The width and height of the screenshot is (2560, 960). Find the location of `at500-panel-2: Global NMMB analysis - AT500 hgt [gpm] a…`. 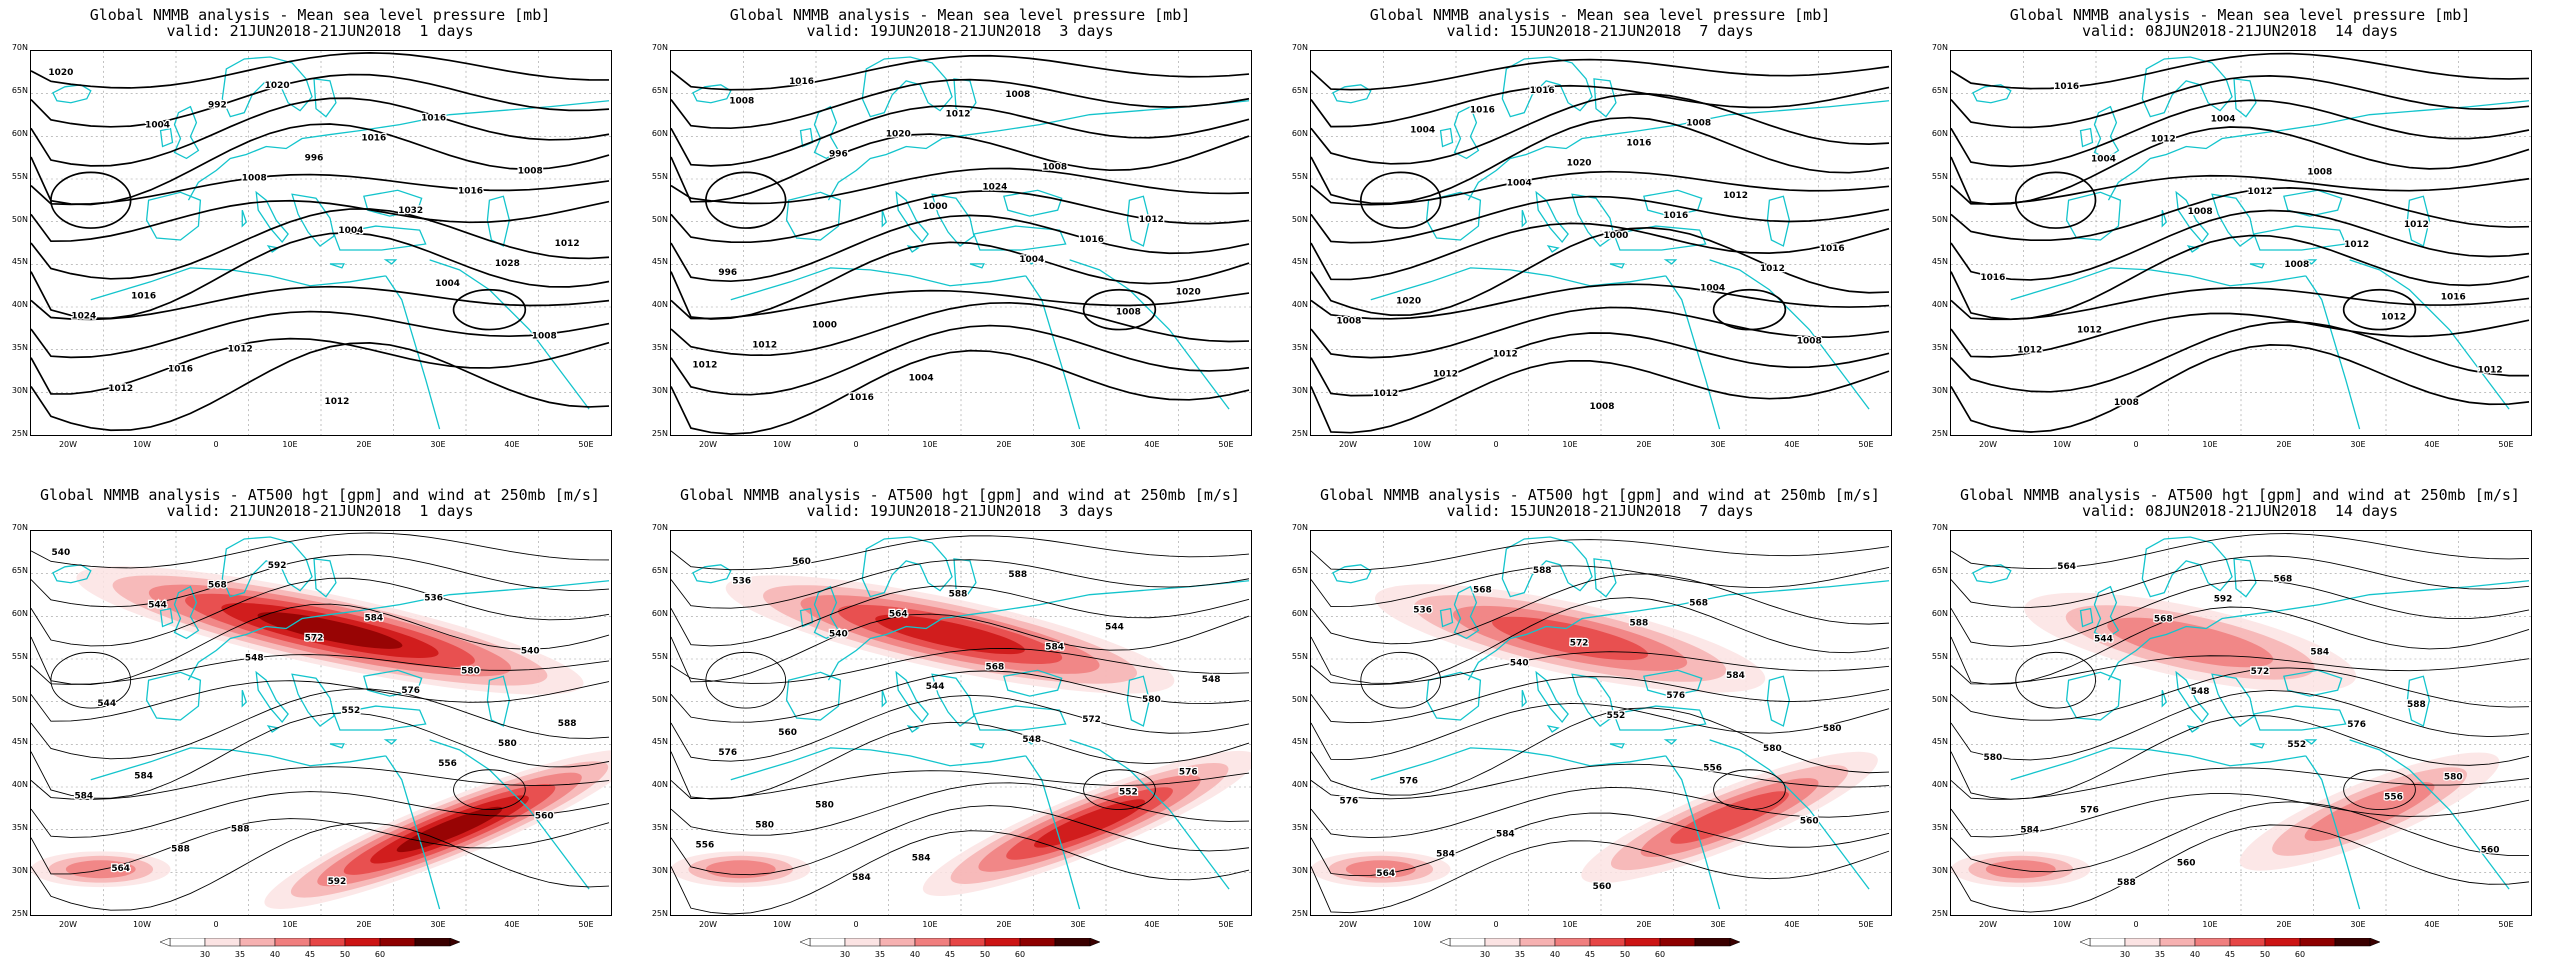

at500-panel-2: Global NMMB analysis - AT500 hgt [gpm] a… is located at coordinates (960, 720).